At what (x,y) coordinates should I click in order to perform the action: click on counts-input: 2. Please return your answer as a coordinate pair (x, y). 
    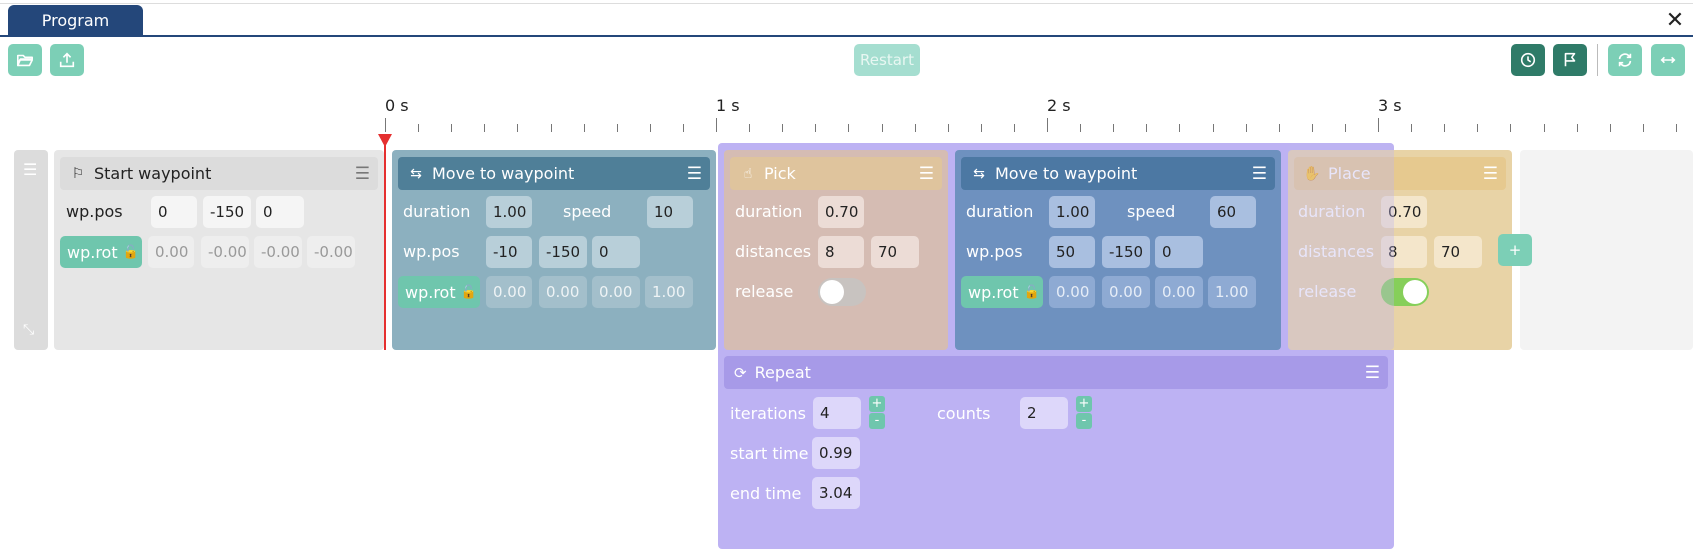
    Looking at the image, I should click on (1044, 413).